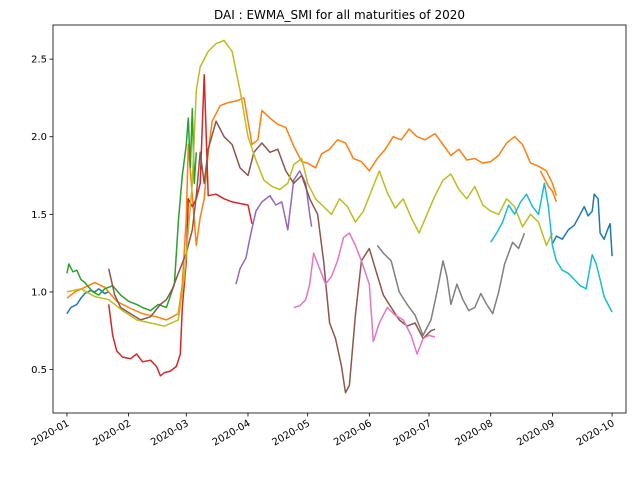  Describe the element at coordinates (39, 215) in the screenshot. I see `y-tick-label: 1.5` at that location.